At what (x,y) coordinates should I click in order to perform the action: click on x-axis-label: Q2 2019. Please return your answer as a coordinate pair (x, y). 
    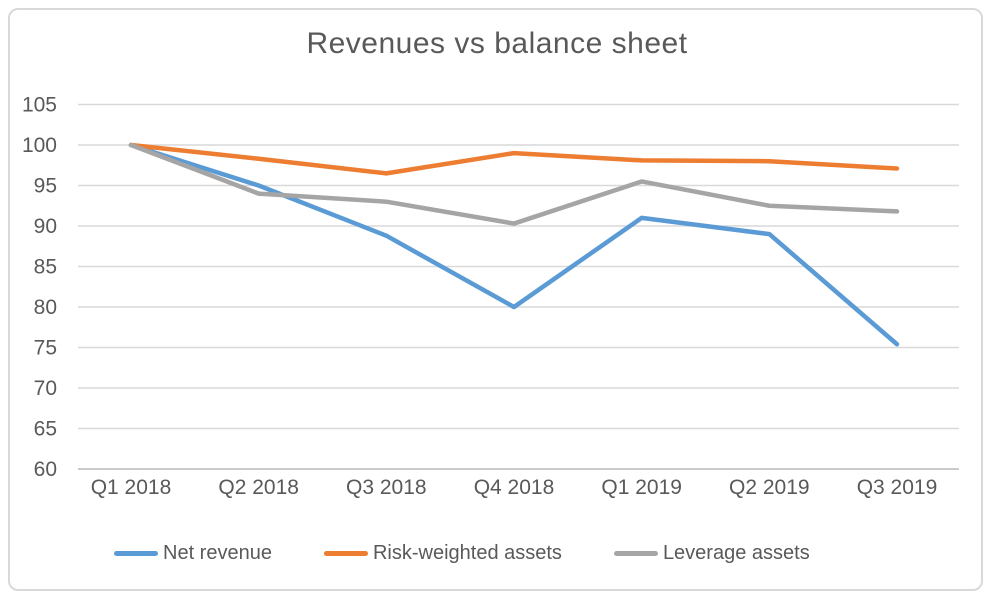
    Looking at the image, I should click on (769, 487).